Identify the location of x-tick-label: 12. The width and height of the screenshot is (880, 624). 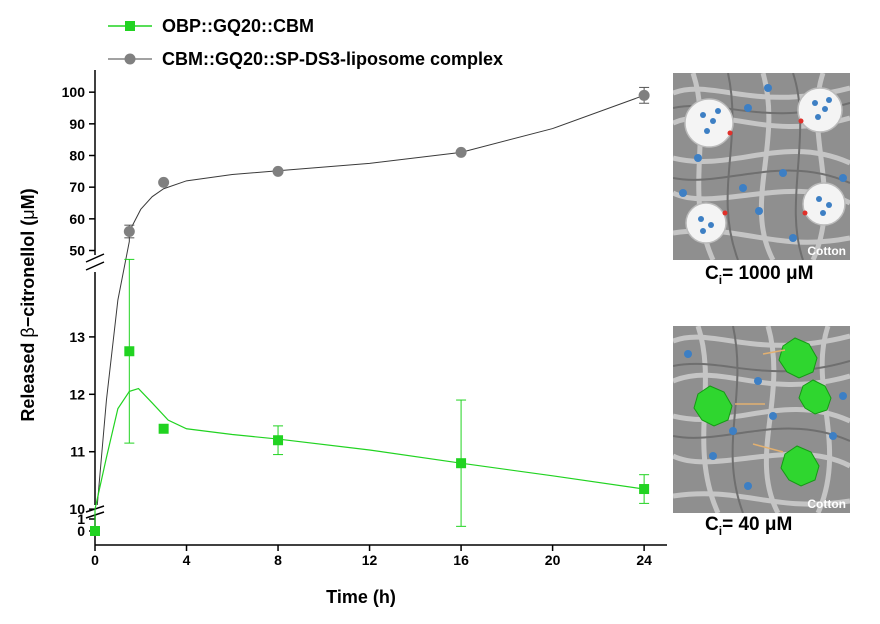
(370, 560).